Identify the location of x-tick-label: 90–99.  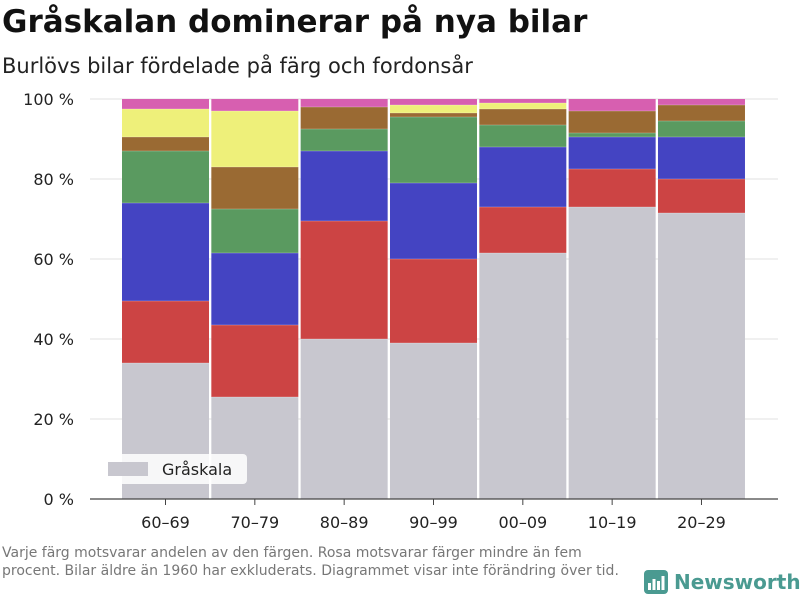
(433, 522).